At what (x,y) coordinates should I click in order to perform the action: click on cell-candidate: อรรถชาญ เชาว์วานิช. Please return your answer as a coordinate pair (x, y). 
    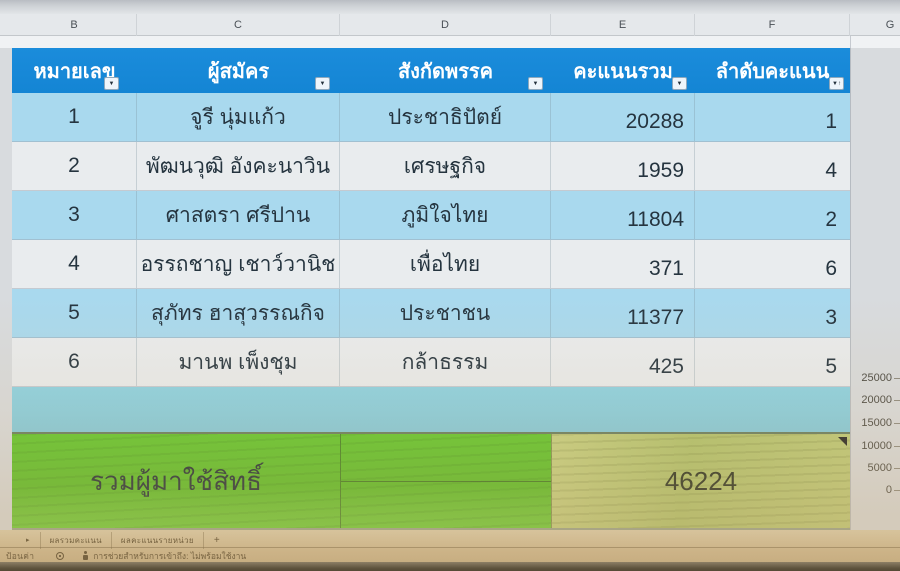
    Looking at the image, I should click on (238, 264).